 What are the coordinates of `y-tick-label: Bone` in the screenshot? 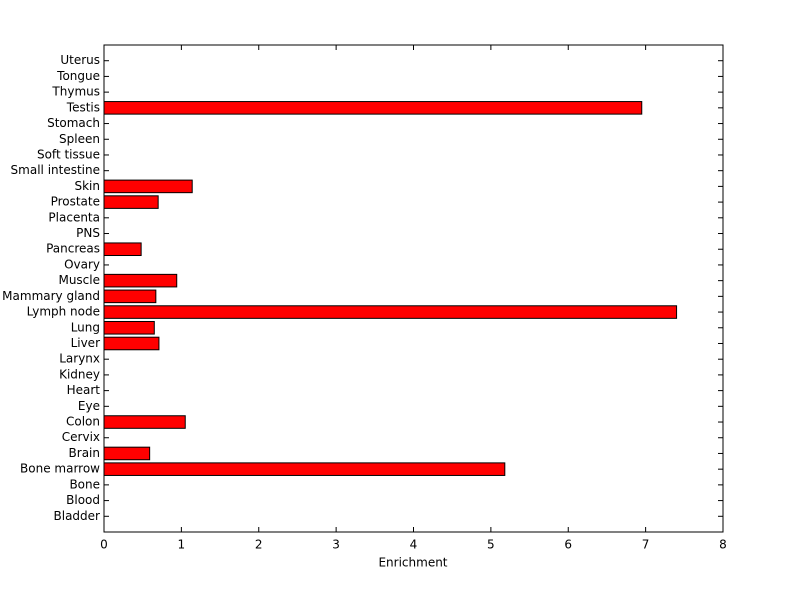 It's located at (84, 484).